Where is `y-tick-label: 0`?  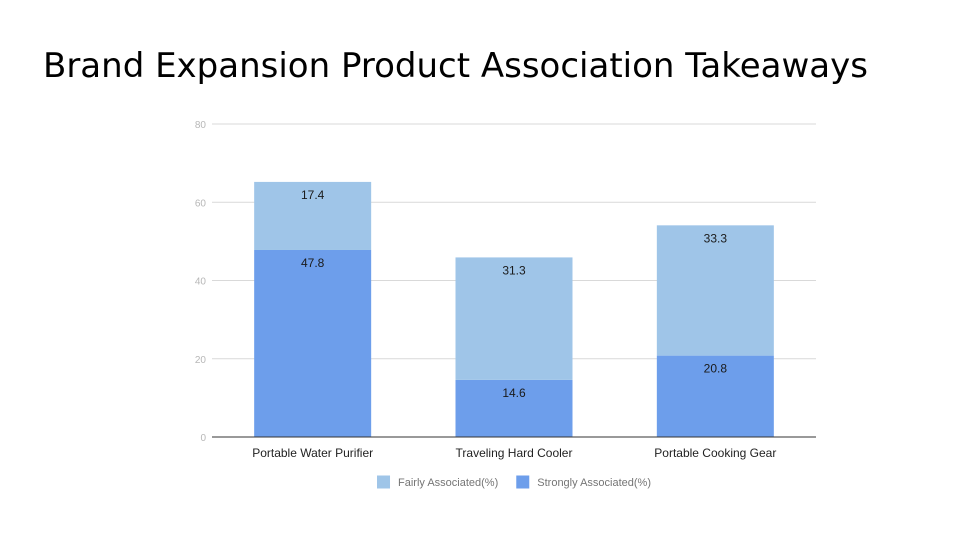
y-tick-label: 0 is located at coordinates (203, 438).